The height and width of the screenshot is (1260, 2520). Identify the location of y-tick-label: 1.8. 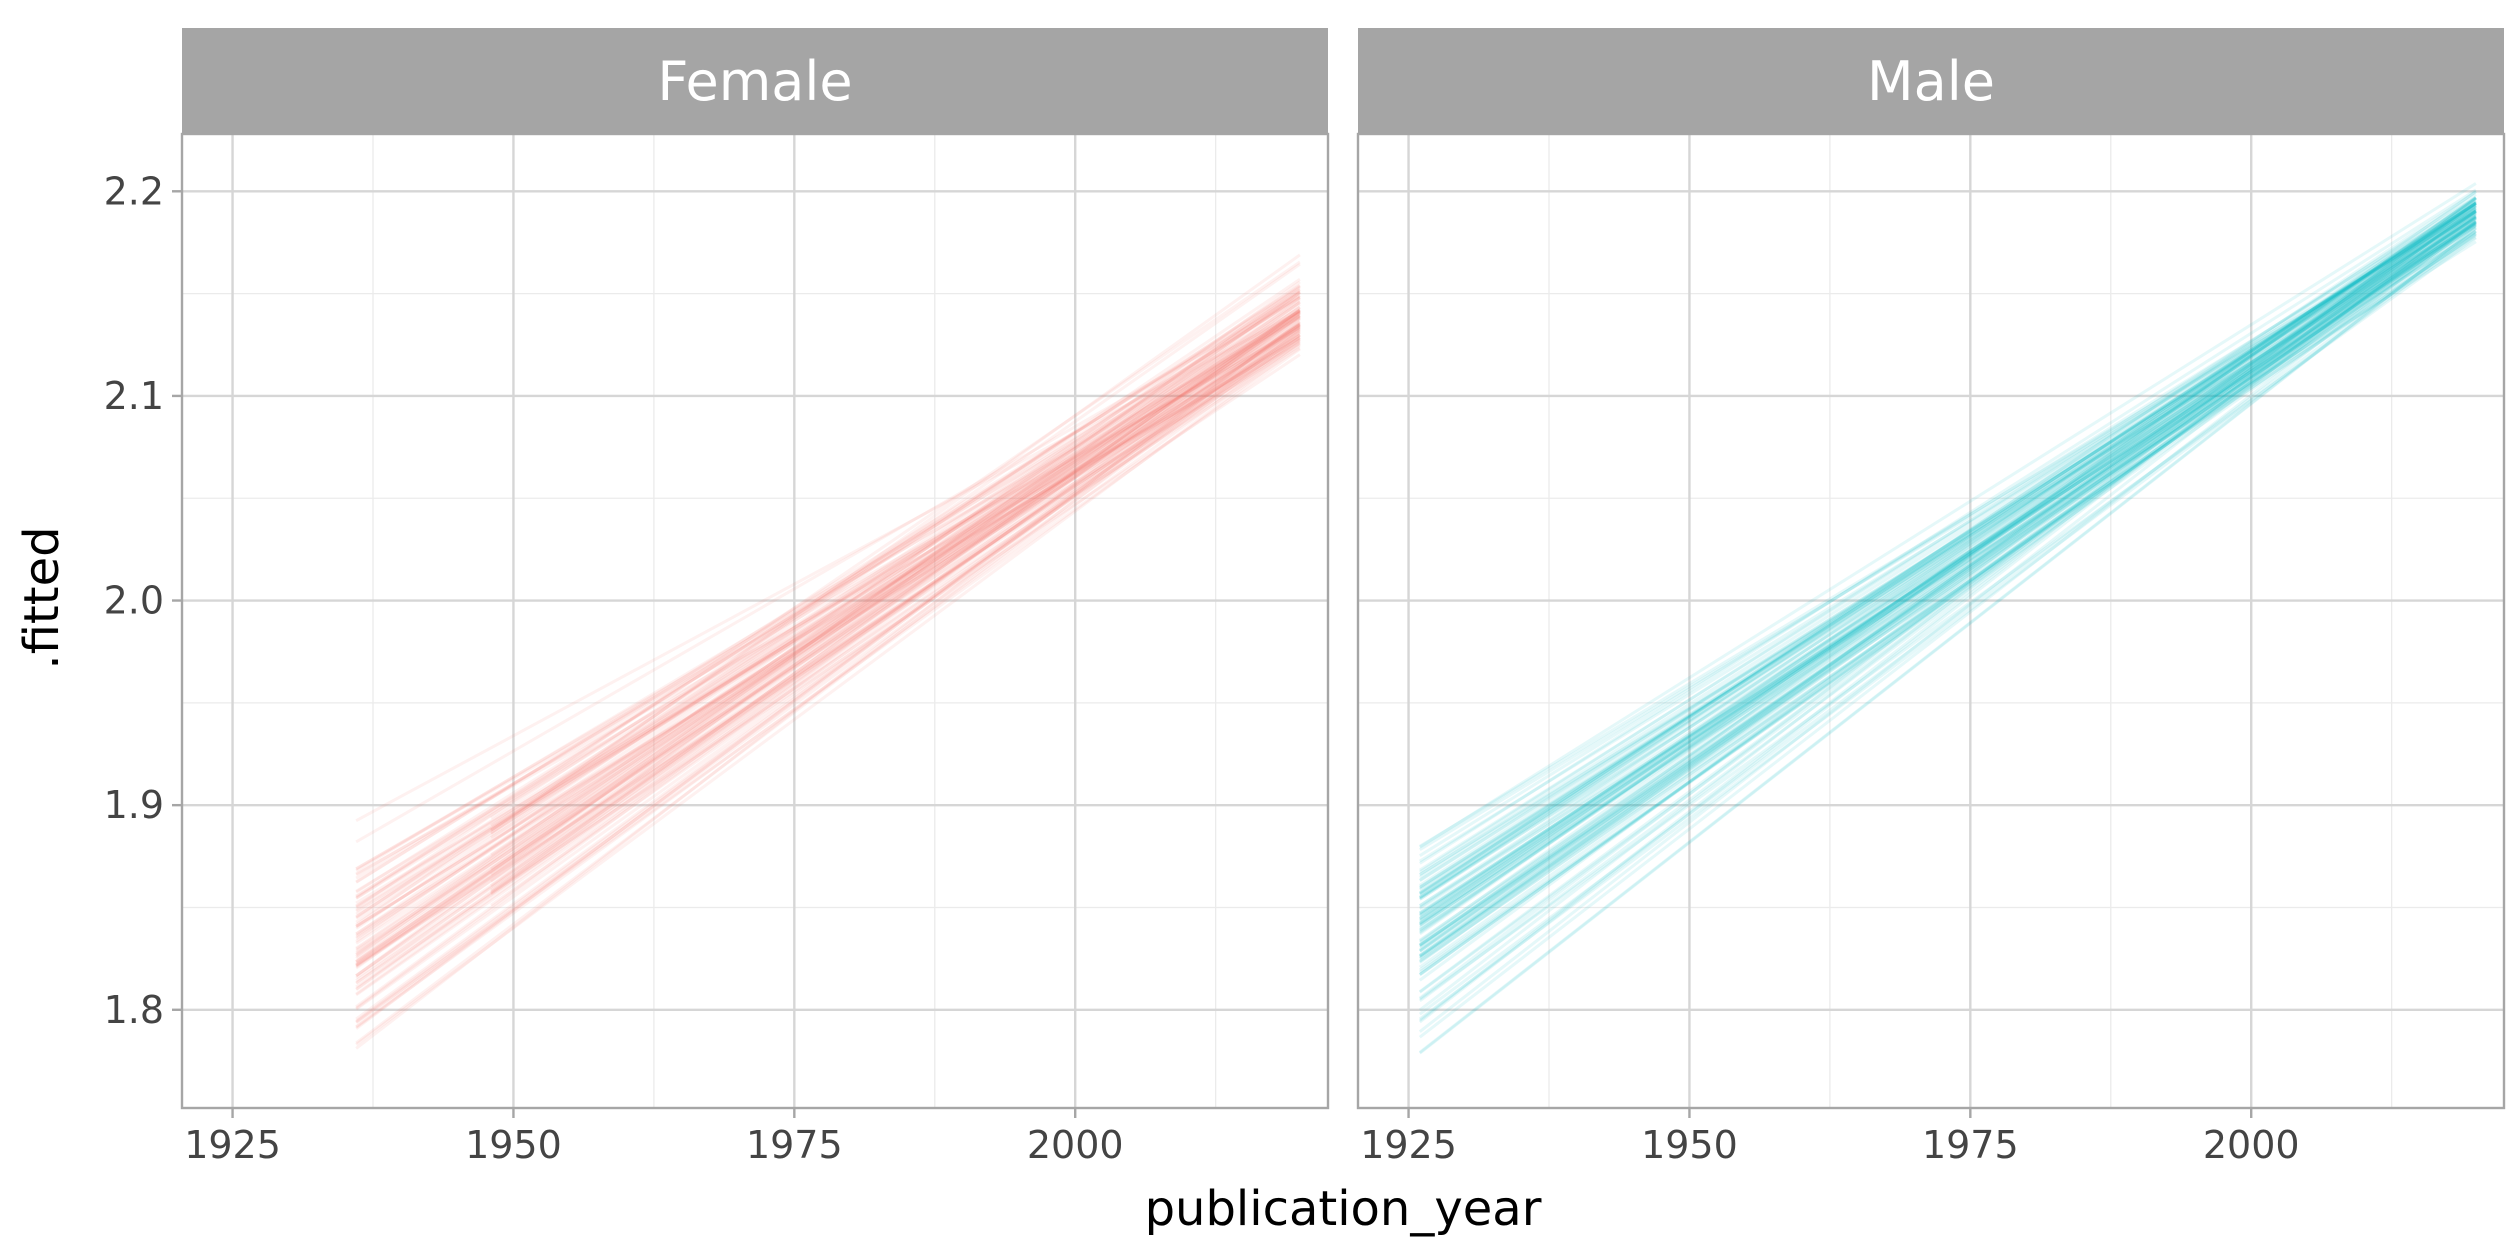
(134, 1010).